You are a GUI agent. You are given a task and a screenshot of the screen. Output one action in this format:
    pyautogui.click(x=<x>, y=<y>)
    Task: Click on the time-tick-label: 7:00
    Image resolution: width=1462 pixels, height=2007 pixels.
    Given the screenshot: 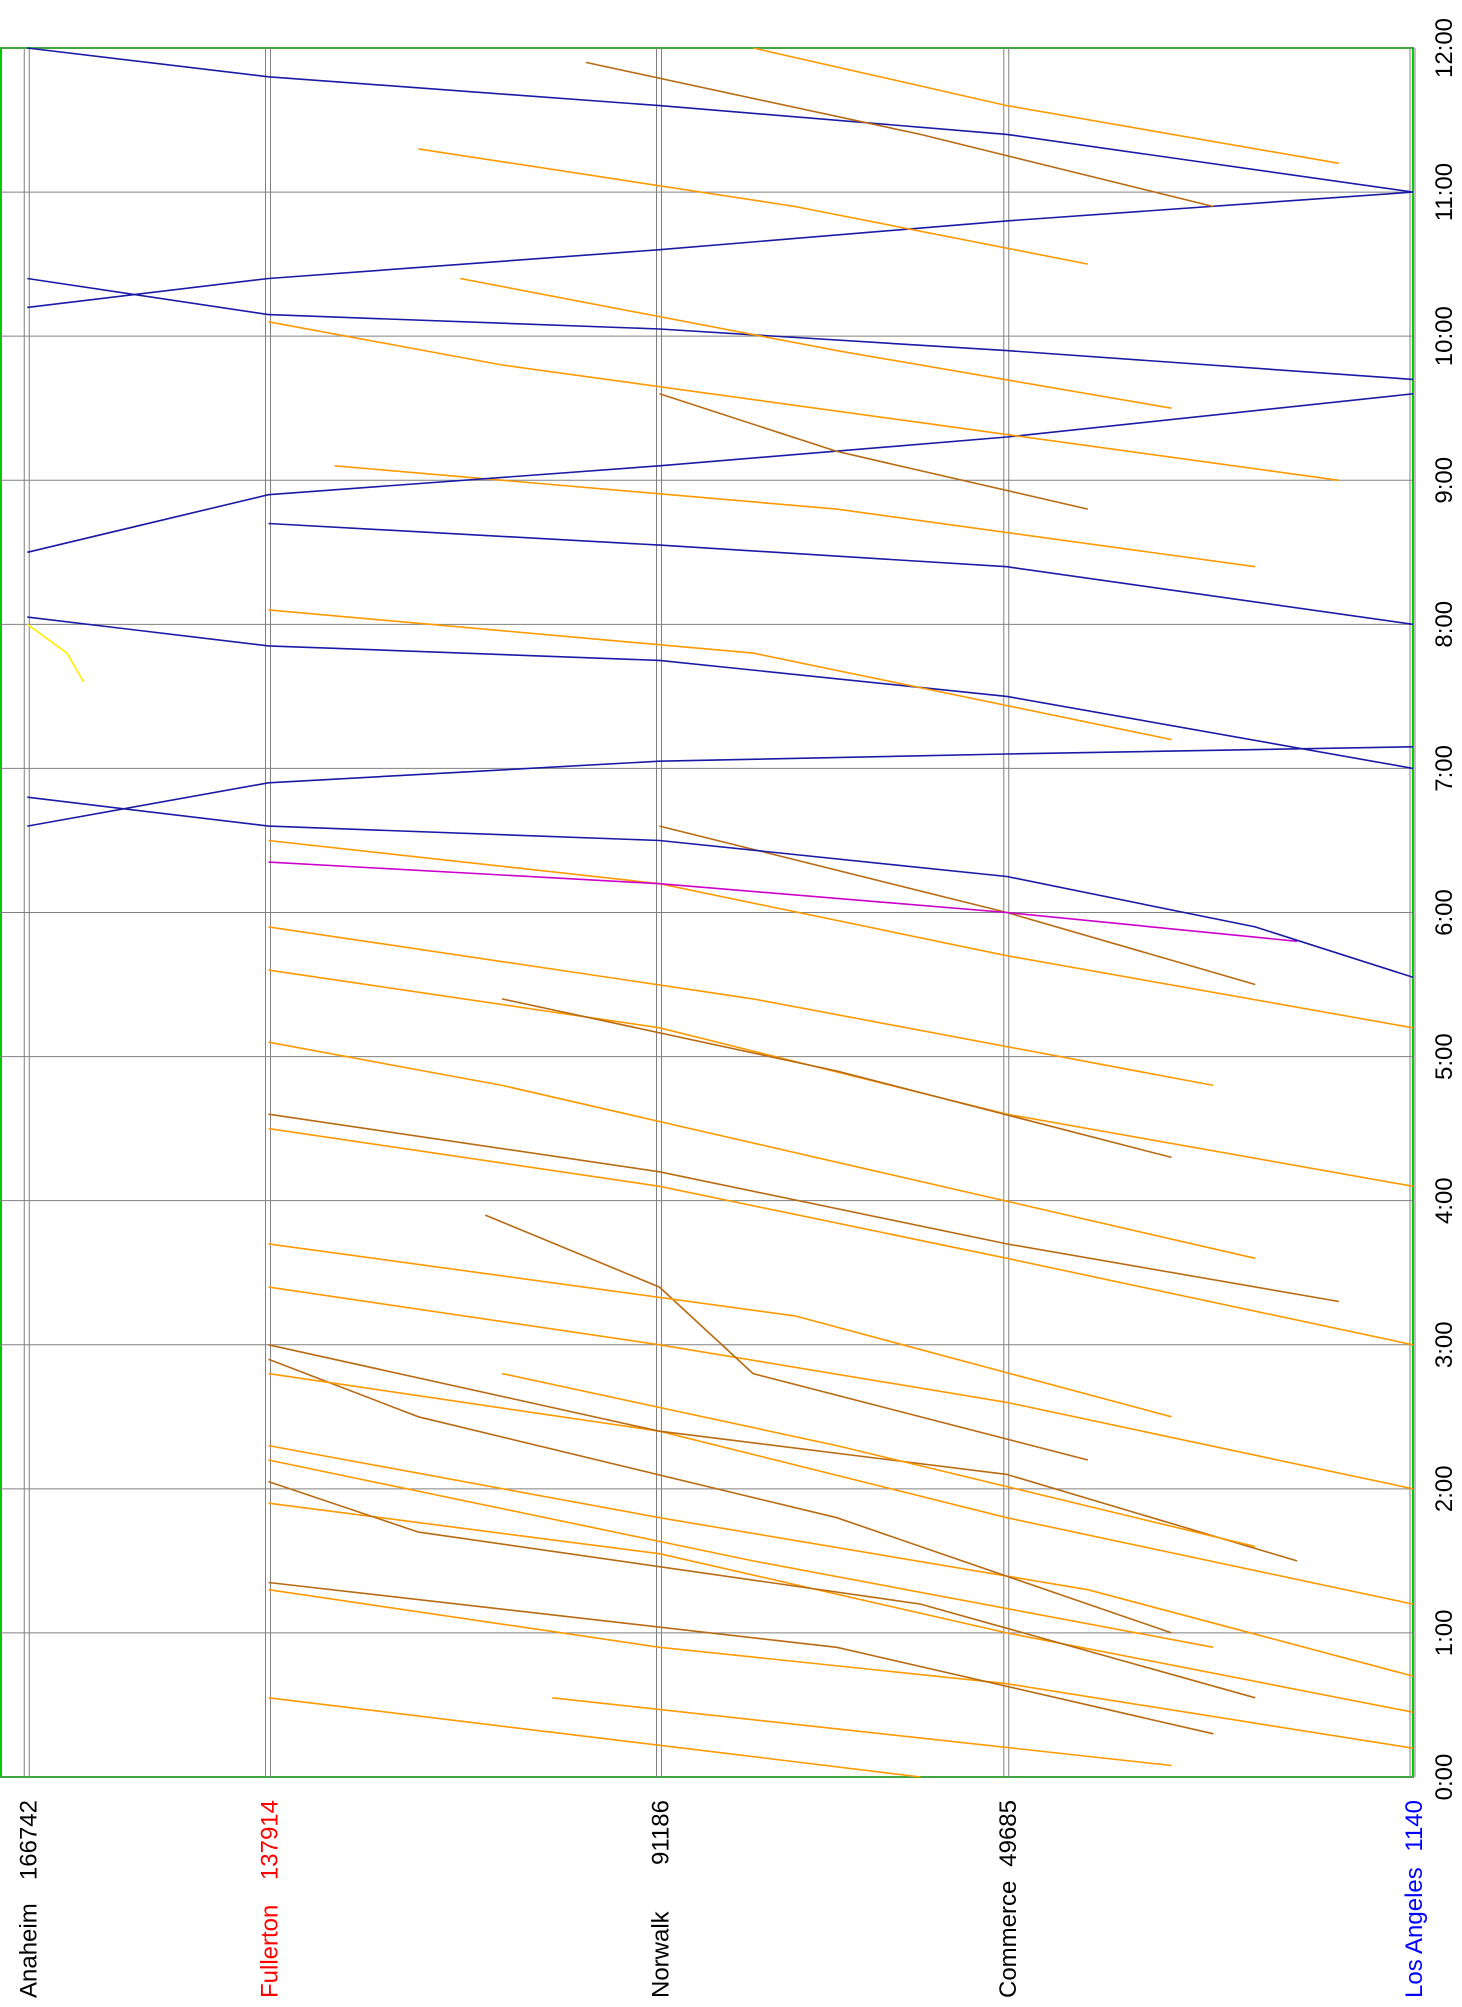 What is the action you would take?
    pyautogui.click(x=1444, y=768)
    